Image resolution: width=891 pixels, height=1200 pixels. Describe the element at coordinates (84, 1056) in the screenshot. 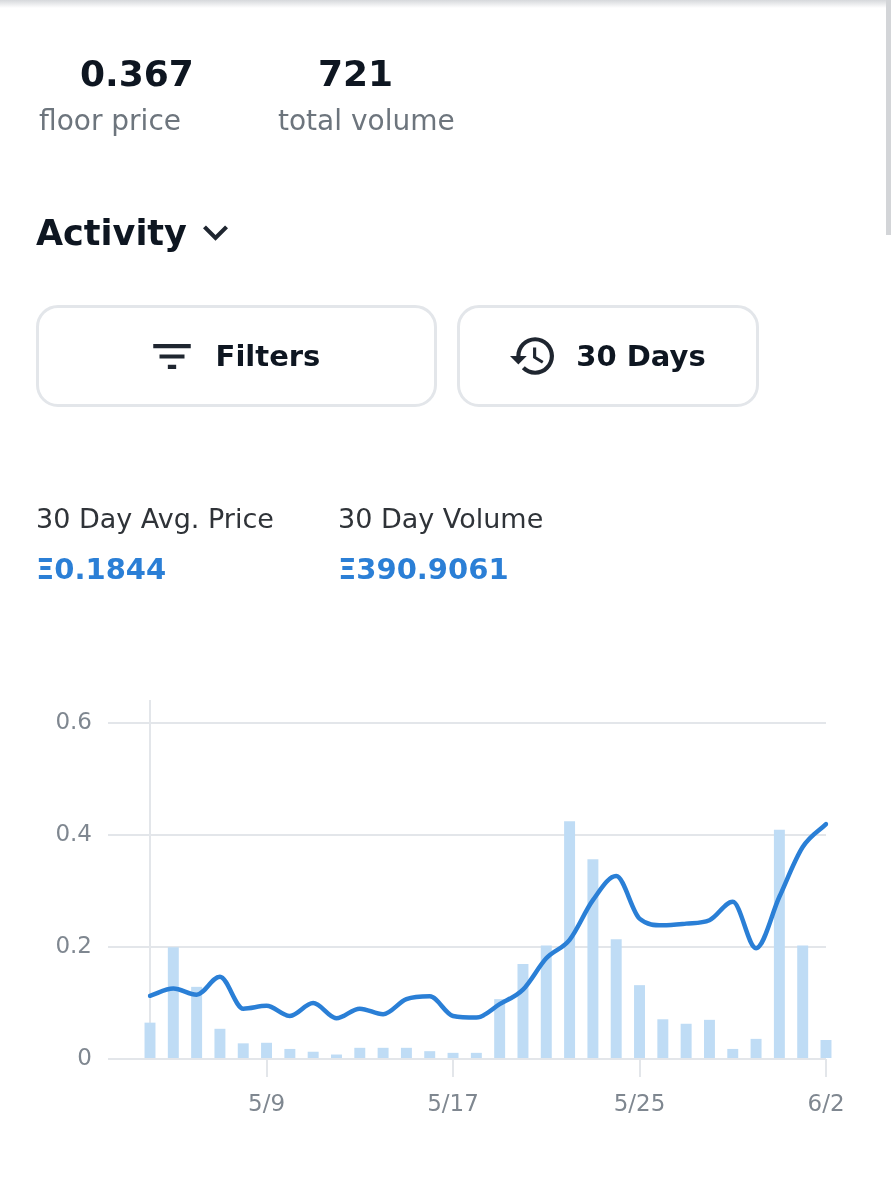

I see `y-tick-label: 0` at that location.